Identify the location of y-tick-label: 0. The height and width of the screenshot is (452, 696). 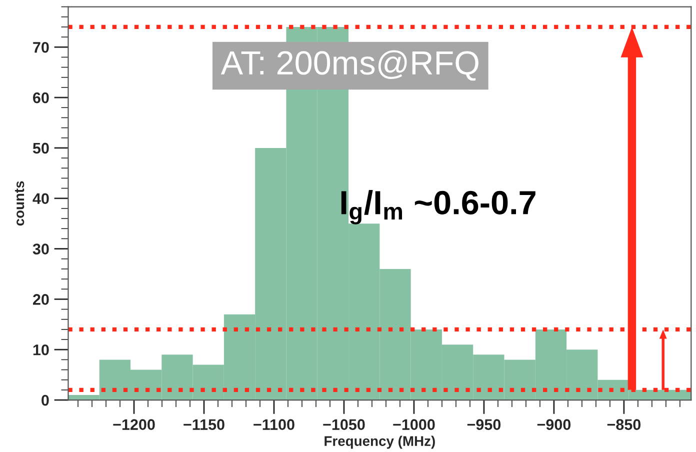
(45, 400).